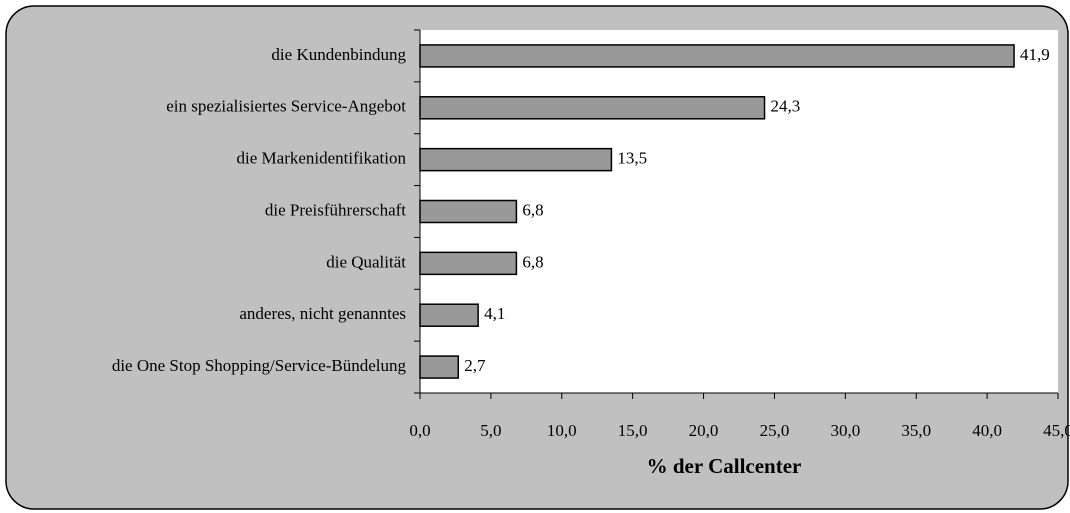 The height and width of the screenshot is (513, 1070). Describe the element at coordinates (494, 313) in the screenshot. I see `data-label: 4,1` at that location.